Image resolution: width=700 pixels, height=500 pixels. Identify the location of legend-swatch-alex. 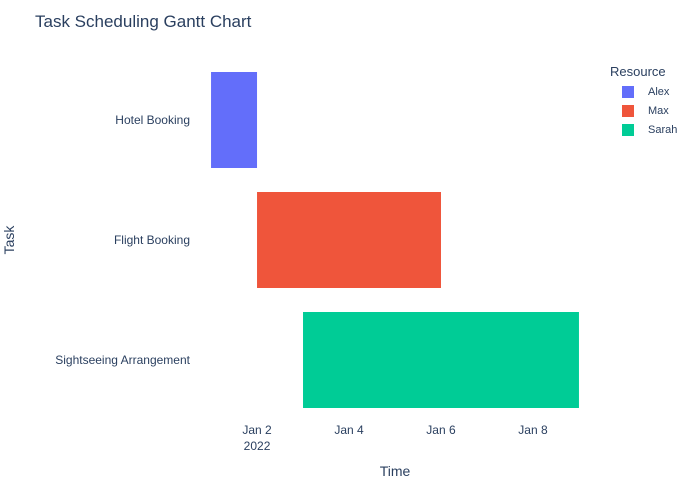
(628, 91).